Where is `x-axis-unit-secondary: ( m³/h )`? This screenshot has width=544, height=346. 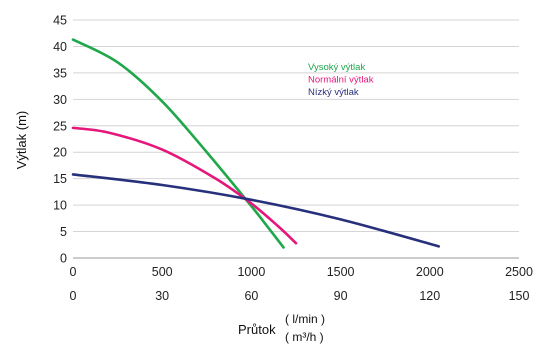
x-axis-unit-secondary: ( m³/h ) is located at coordinates (304, 337).